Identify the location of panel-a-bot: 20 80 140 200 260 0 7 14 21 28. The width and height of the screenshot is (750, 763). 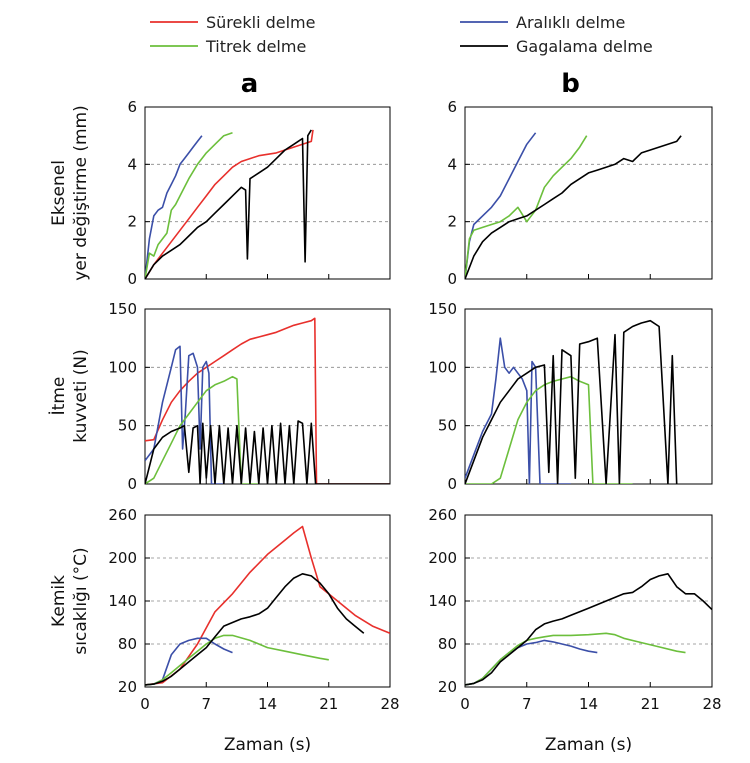
(253, 609).